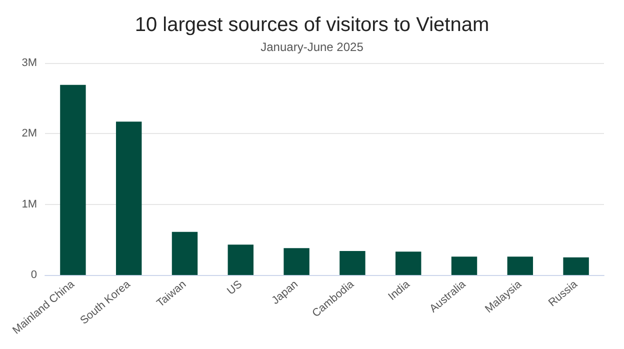 Image resolution: width=624 pixels, height=349 pixels. What do you see at coordinates (235, 288) in the screenshot?
I see `x-tick-label: US` at bounding box center [235, 288].